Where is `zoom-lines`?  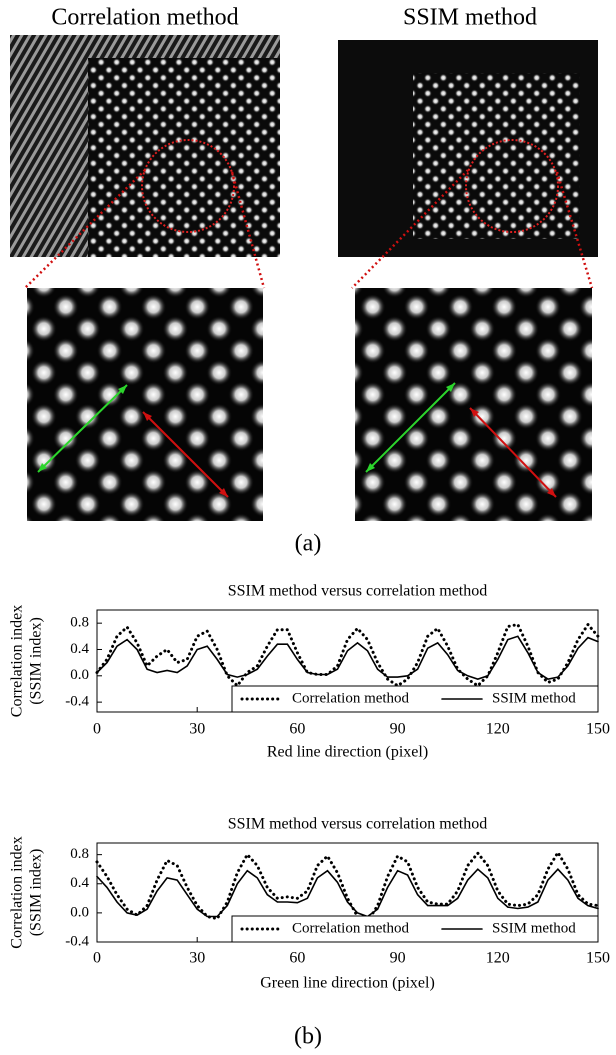 zoom-lines is located at coordinates (309, 229).